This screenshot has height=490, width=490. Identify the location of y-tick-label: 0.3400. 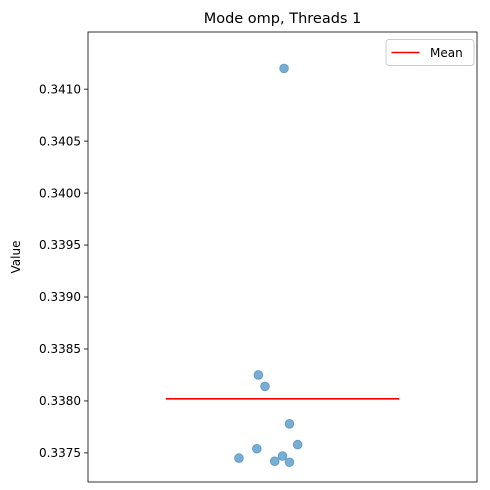
(60, 193).